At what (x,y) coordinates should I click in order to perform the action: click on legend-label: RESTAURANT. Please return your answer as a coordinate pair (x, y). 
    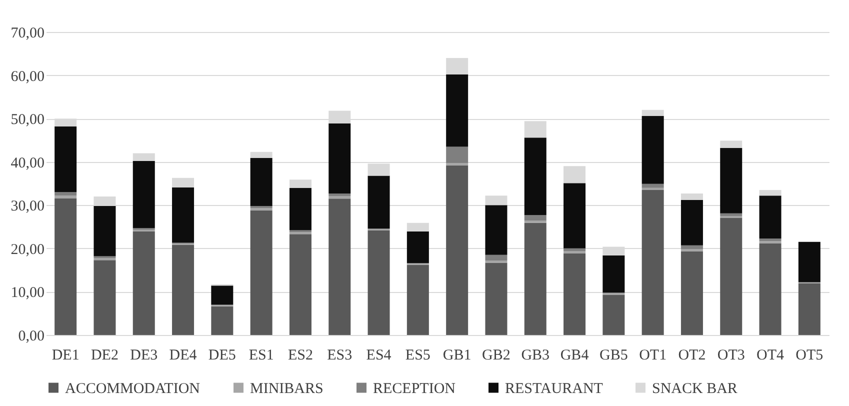
    Looking at the image, I should click on (554, 388).